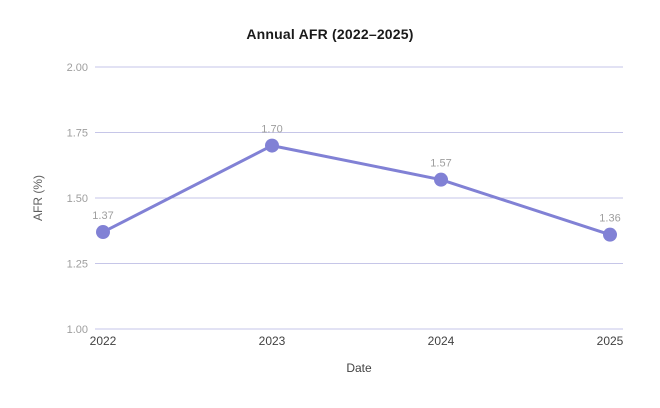  What do you see at coordinates (330, 34) in the screenshot?
I see `chart-title: Annual AFR (2022–2025)` at bounding box center [330, 34].